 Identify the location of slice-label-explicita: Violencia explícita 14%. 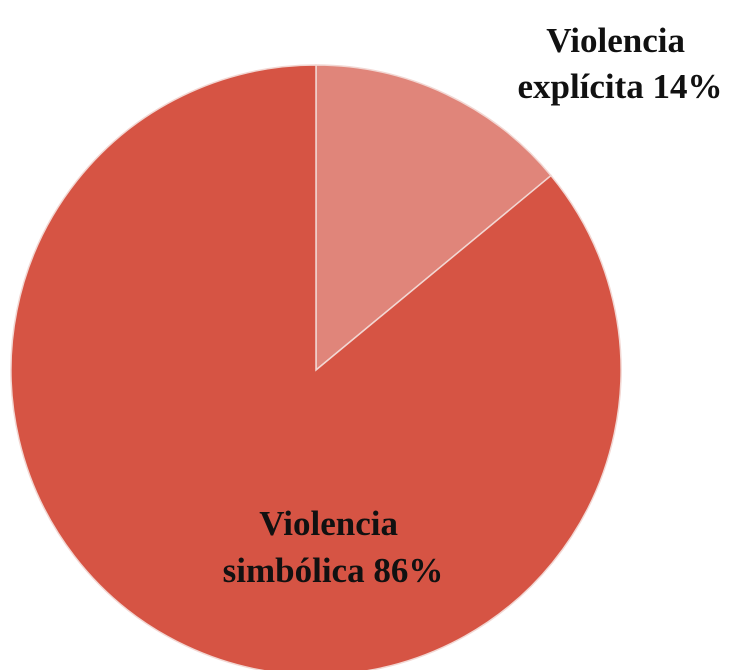
(619, 63).